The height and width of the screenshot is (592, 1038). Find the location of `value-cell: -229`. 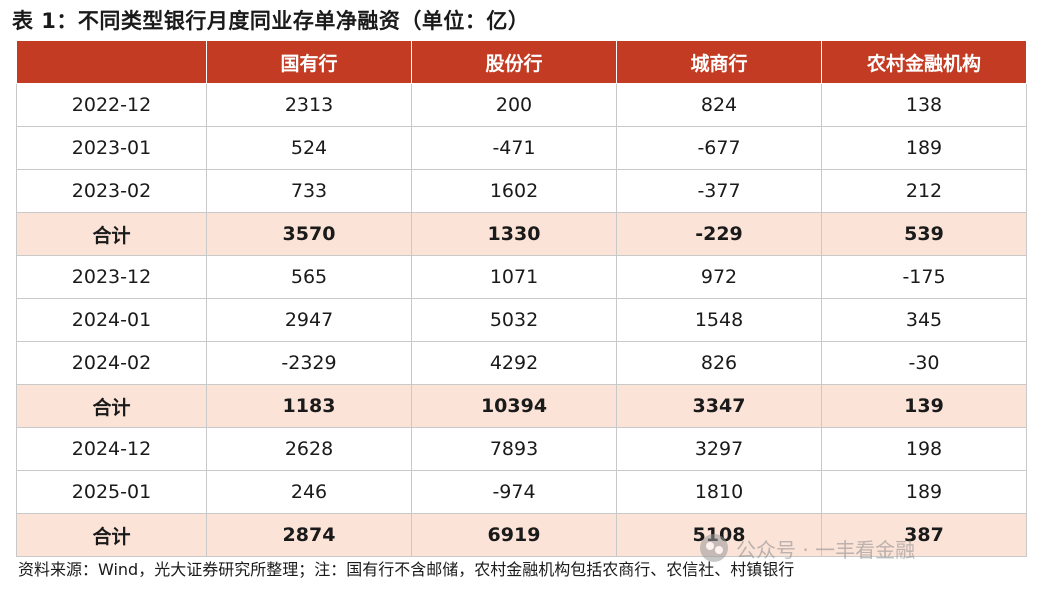

value-cell: -229 is located at coordinates (719, 234).